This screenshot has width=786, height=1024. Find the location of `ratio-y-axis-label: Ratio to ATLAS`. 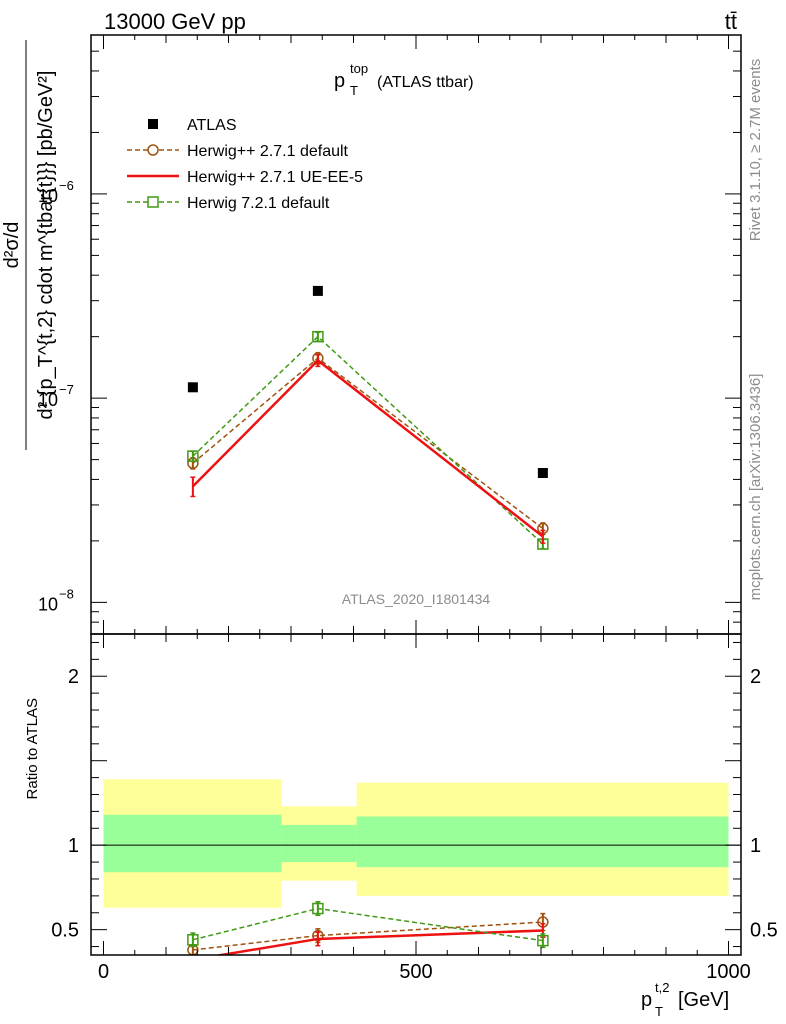

ratio-y-axis-label: Ratio to ATLAS is located at coordinates (32, 748).